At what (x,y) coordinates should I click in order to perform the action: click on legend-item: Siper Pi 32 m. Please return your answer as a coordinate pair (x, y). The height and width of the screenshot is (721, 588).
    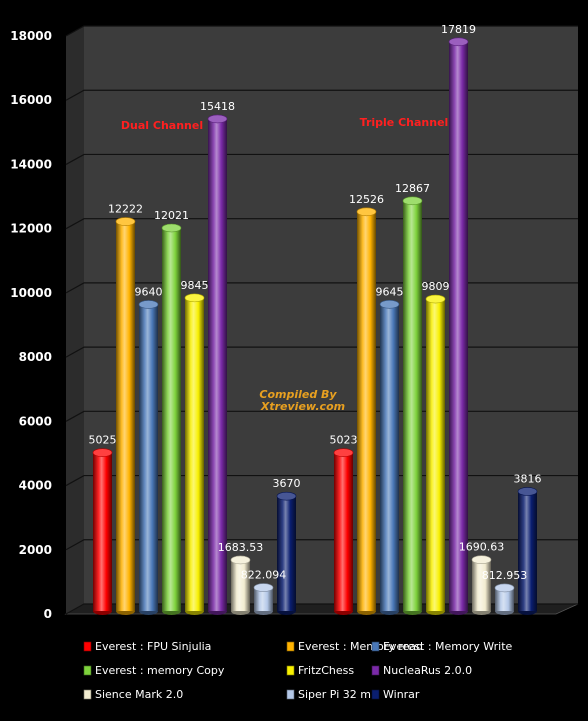
    Looking at the image, I should click on (328, 694).